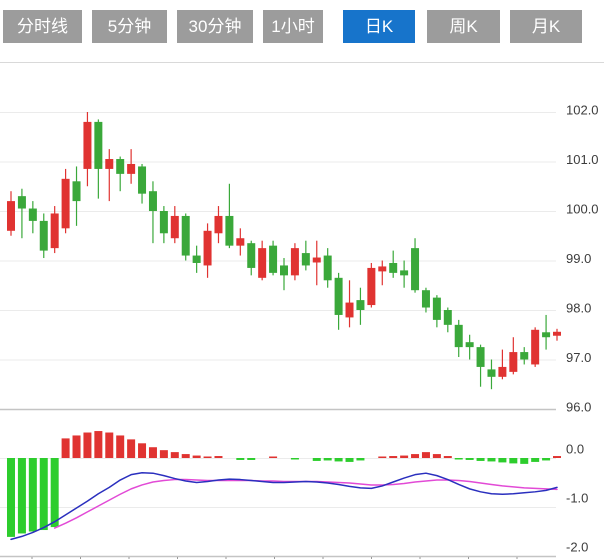 The height and width of the screenshot is (559, 604). What do you see at coordinates (582, 209) in the screenshot?
I see `price-tick-label: 100.0` at bounding box center [582, 209].